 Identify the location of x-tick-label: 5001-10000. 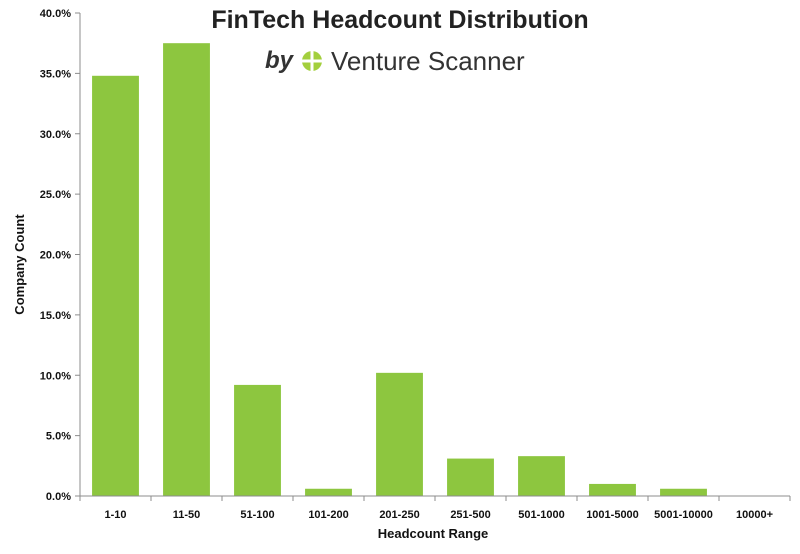
(683, 515).